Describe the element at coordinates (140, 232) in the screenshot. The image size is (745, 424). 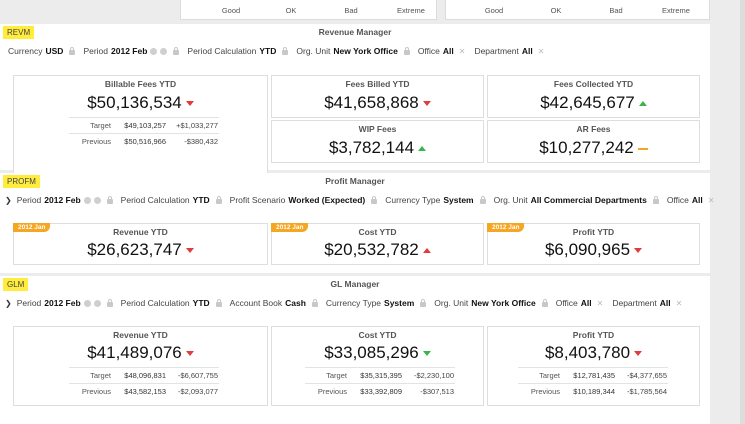
I see `card-title: Revenue YTD` at that location.